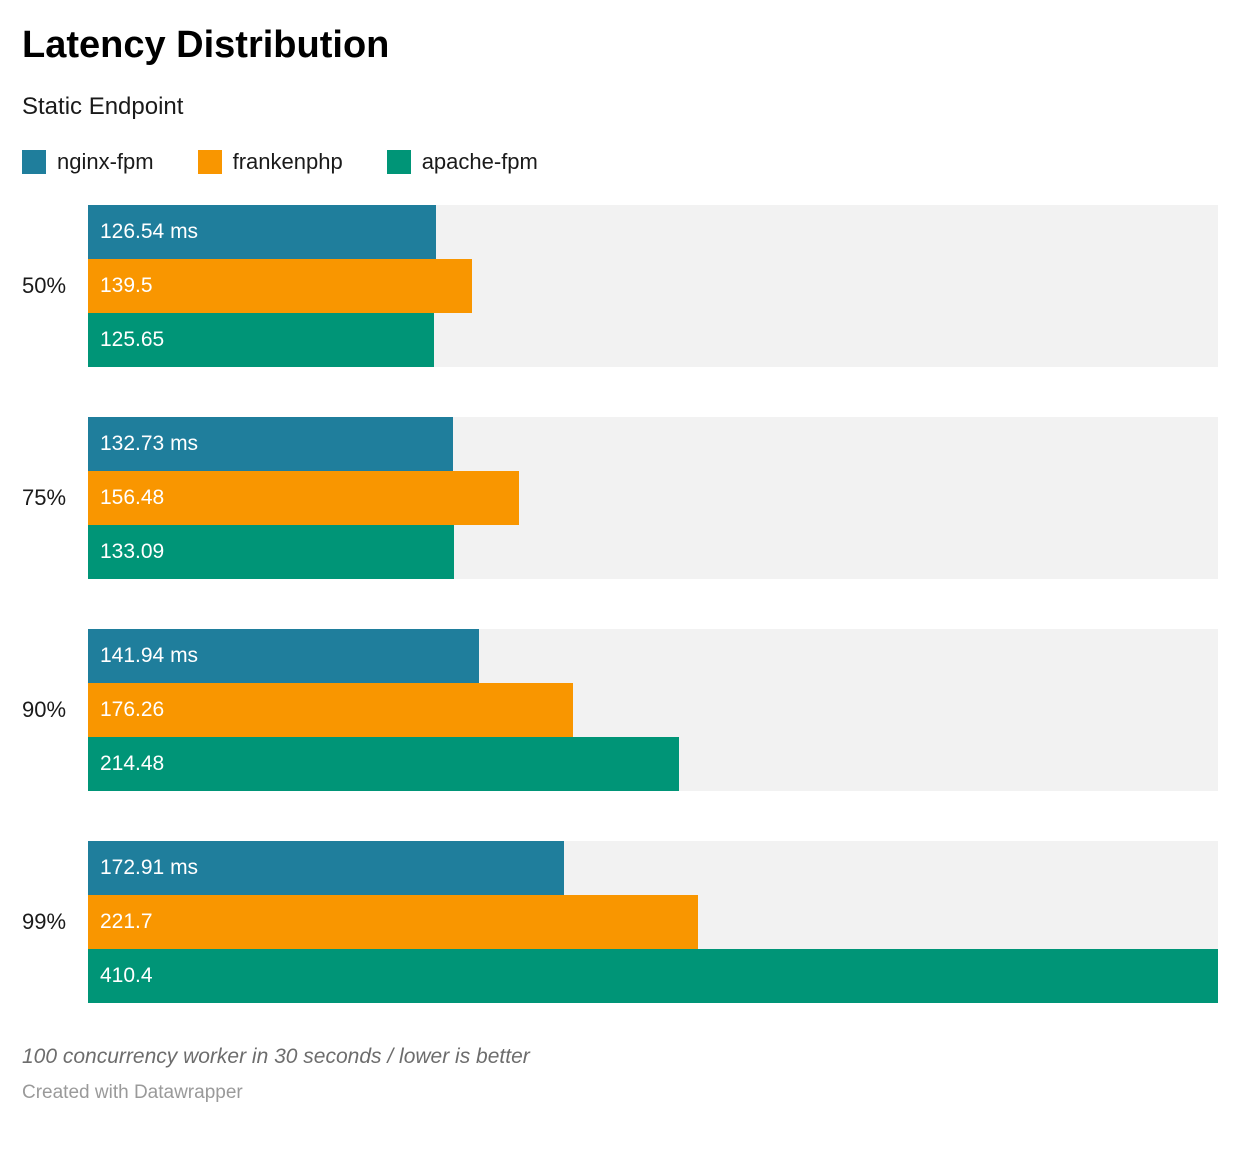 The image size is (1240, 1151). Describe the element at coordinates (132, 498) in the screenshot. I see `bar-value-label: 156.48` at that location.